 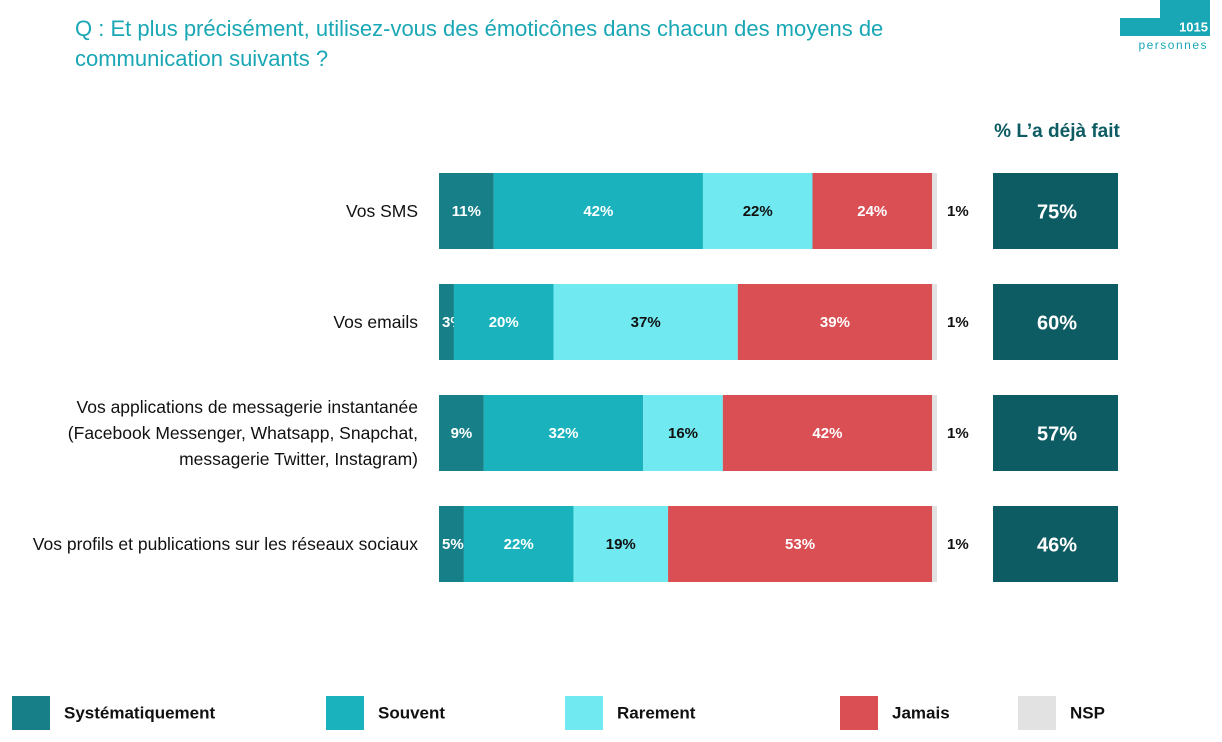 What do you see at coordinates (1057, 131) in the screenshot?
I see `side-title: % L’a déjà fait` at bounding box center [1057, 131].